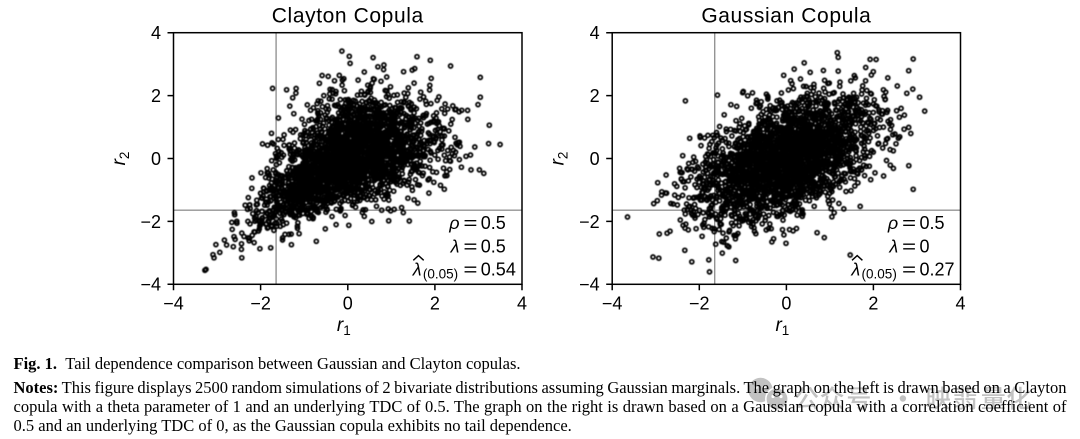  Describe the element at coordinates (453, 223) in the screenshot. I see `svg-text: ρ` at that location.